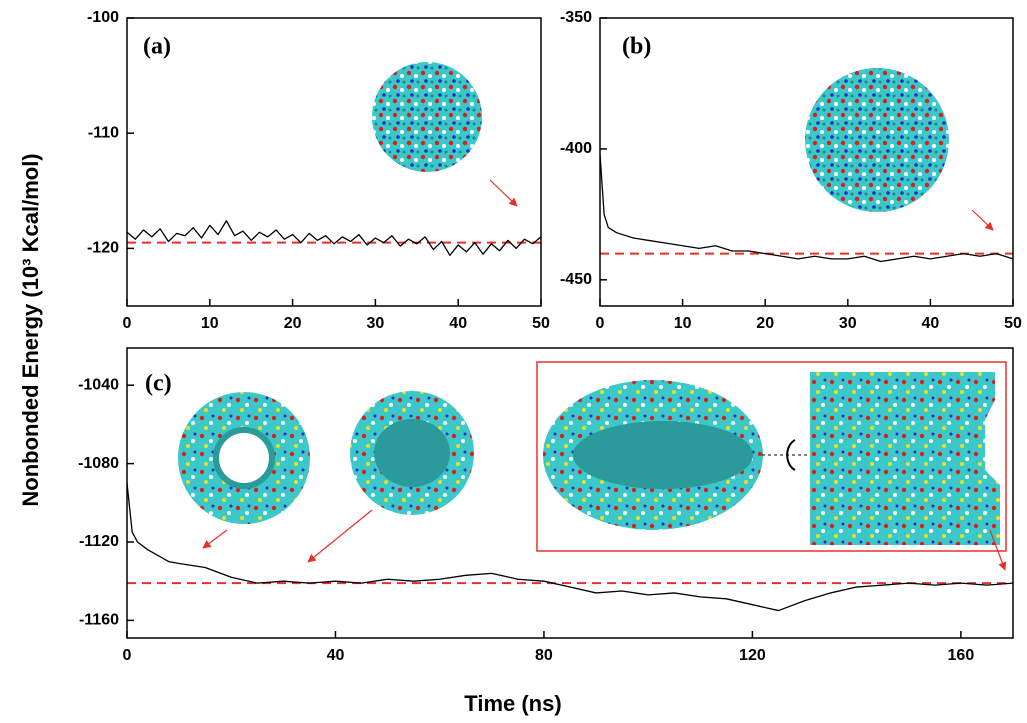  I want to click on y-tick-label: -120, so click(103, 248).